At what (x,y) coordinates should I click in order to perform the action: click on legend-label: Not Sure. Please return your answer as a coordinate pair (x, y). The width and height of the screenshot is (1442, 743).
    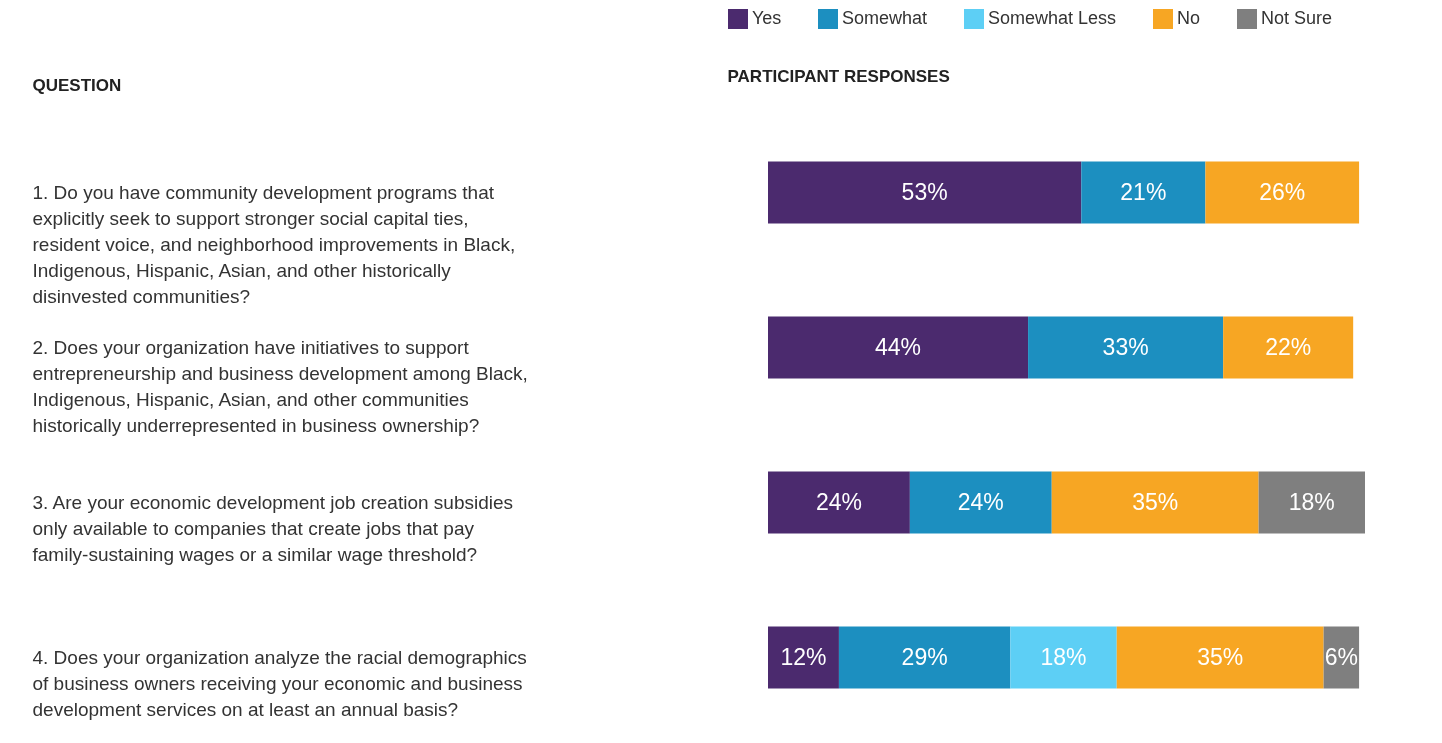
    Looking at the image, I should click on (1297, 18).